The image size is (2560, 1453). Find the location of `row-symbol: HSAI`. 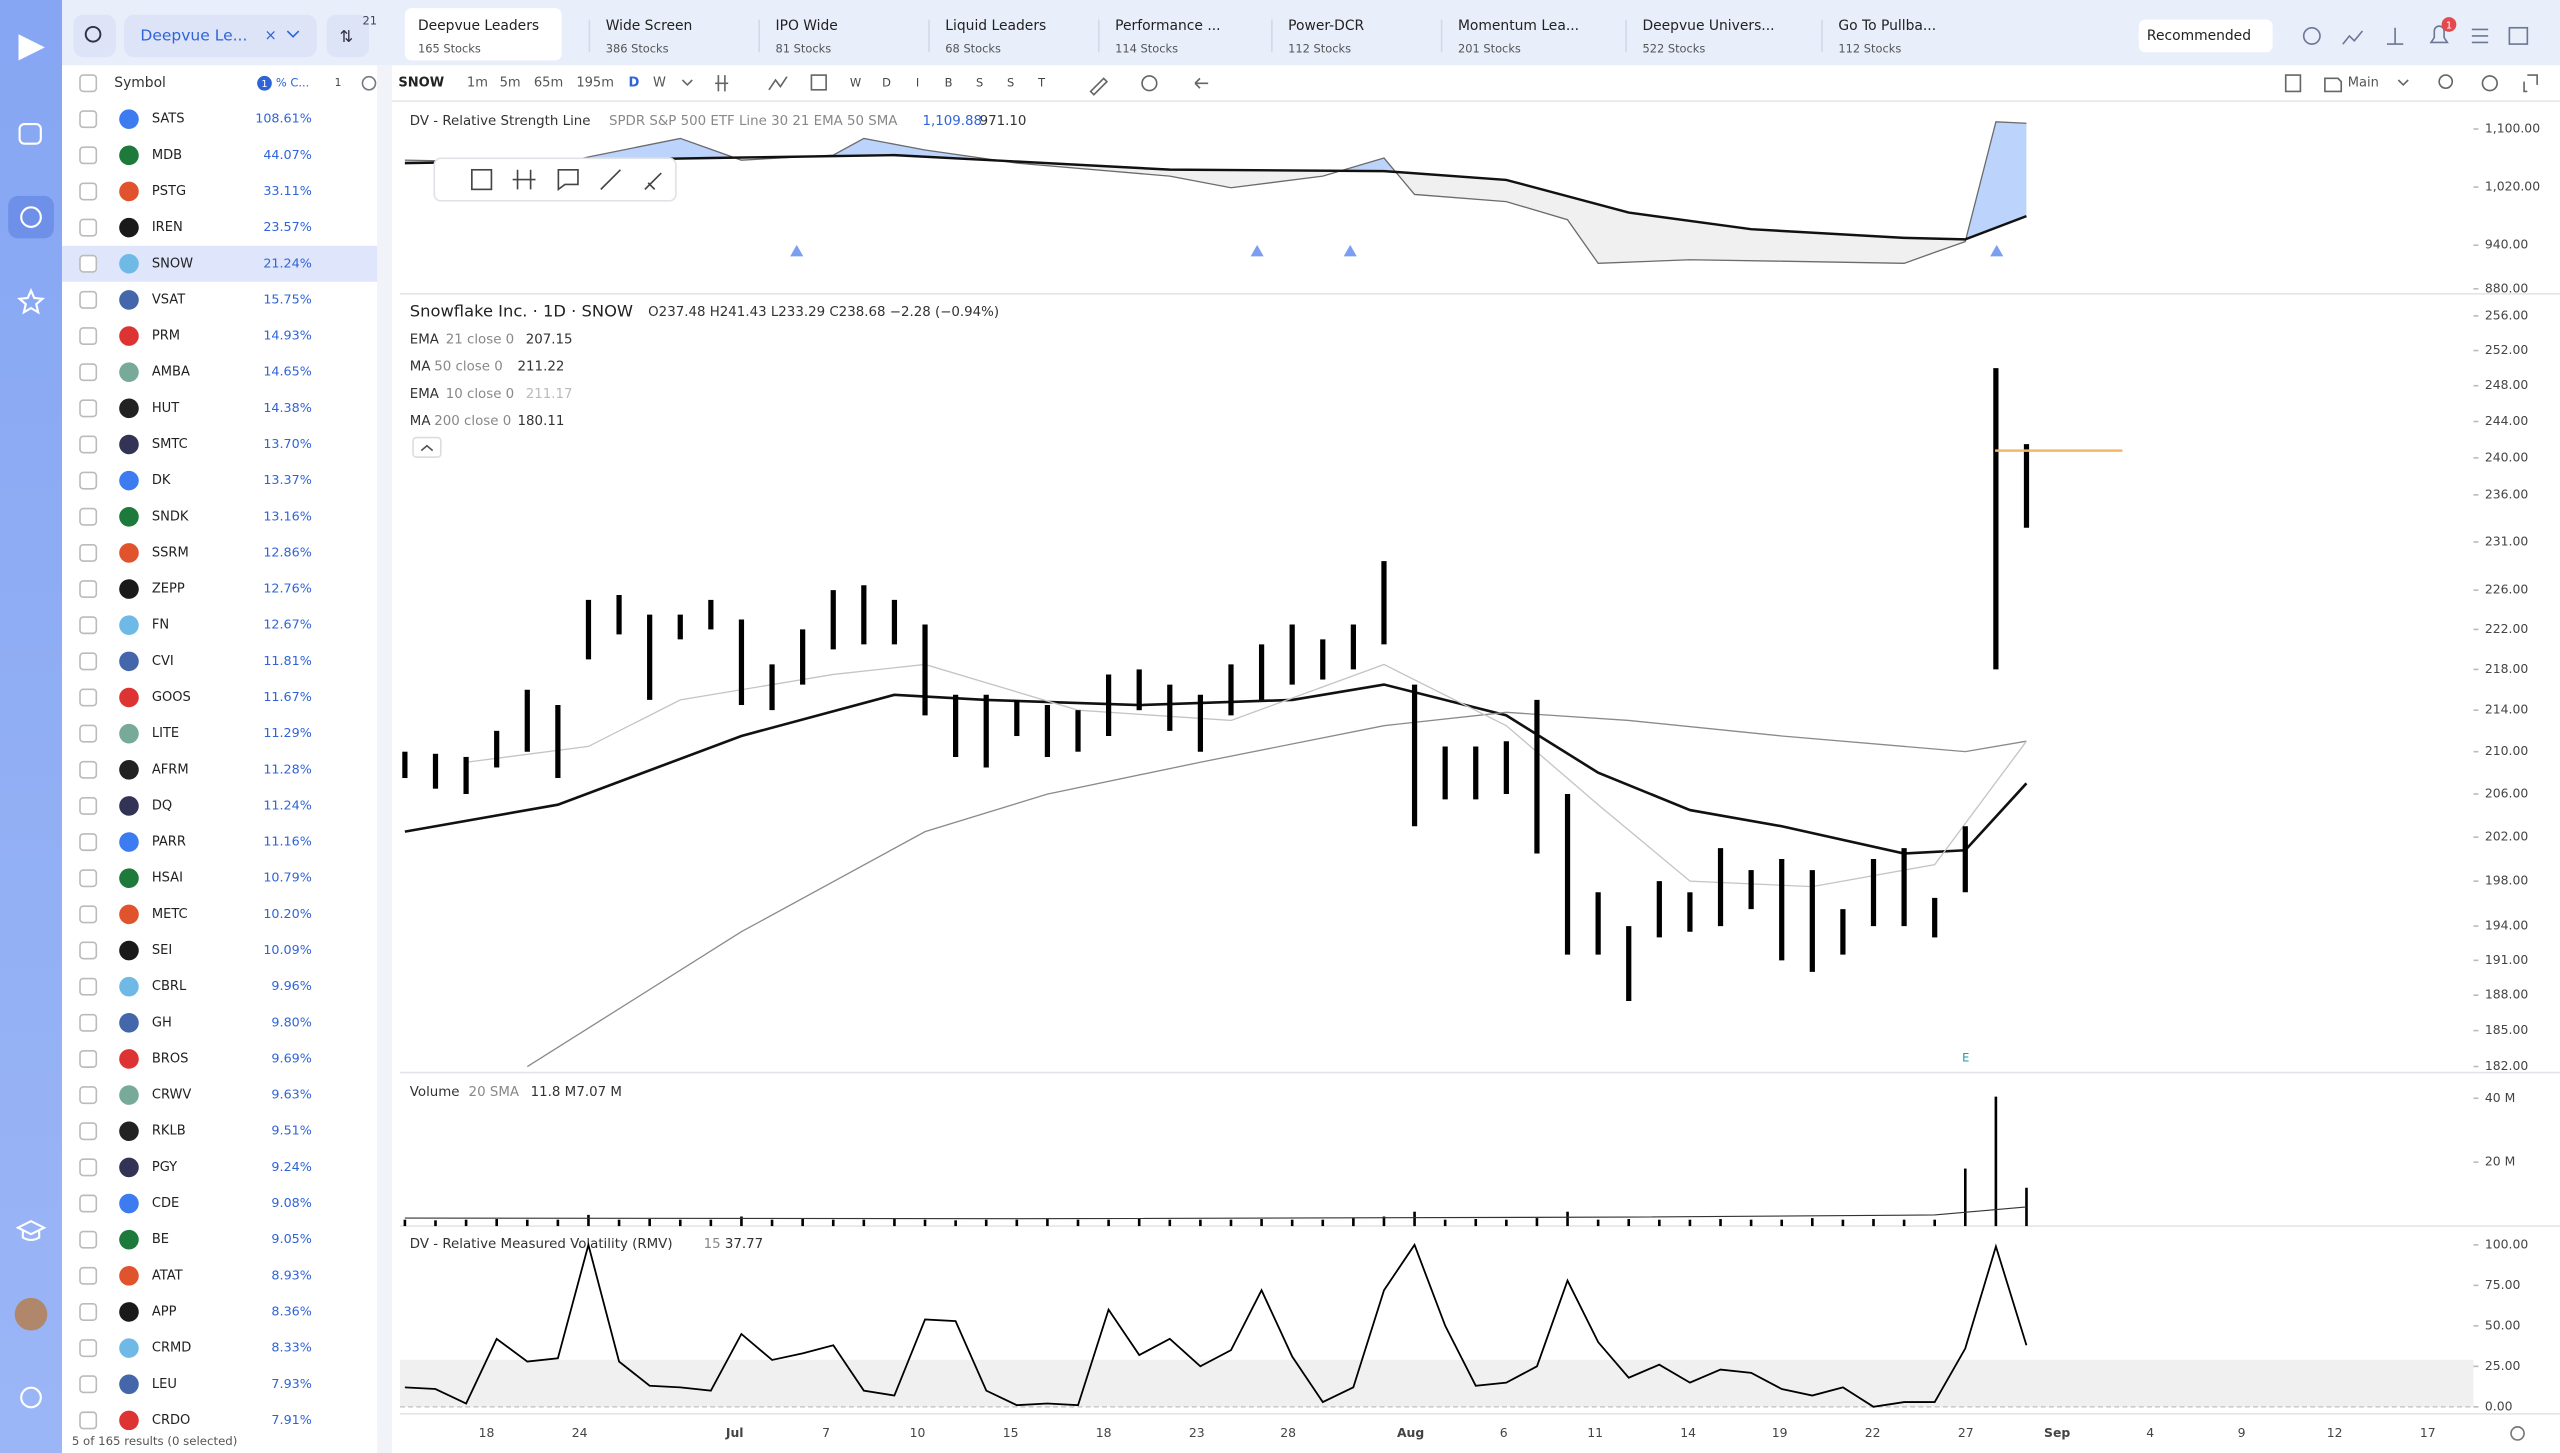

row-symbol: HSAI is located at coordinates (167, 878).